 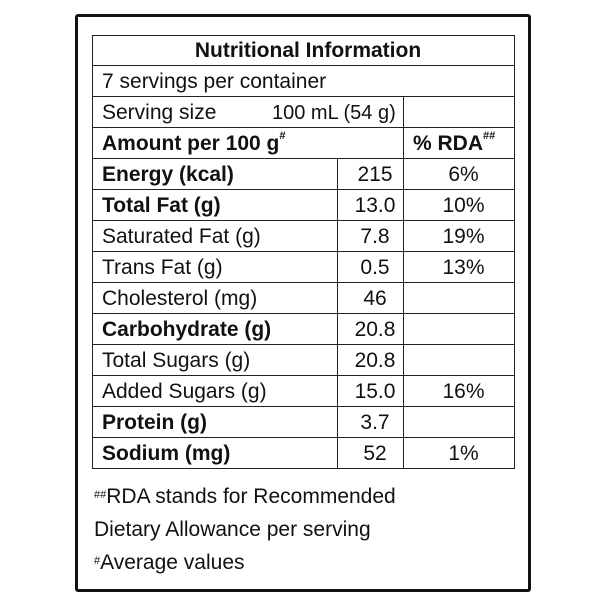 What do you see at coordinates (459, 112) in the screenshot?
I see `serving-size-empty-cell` at bounding box center [459, 112].